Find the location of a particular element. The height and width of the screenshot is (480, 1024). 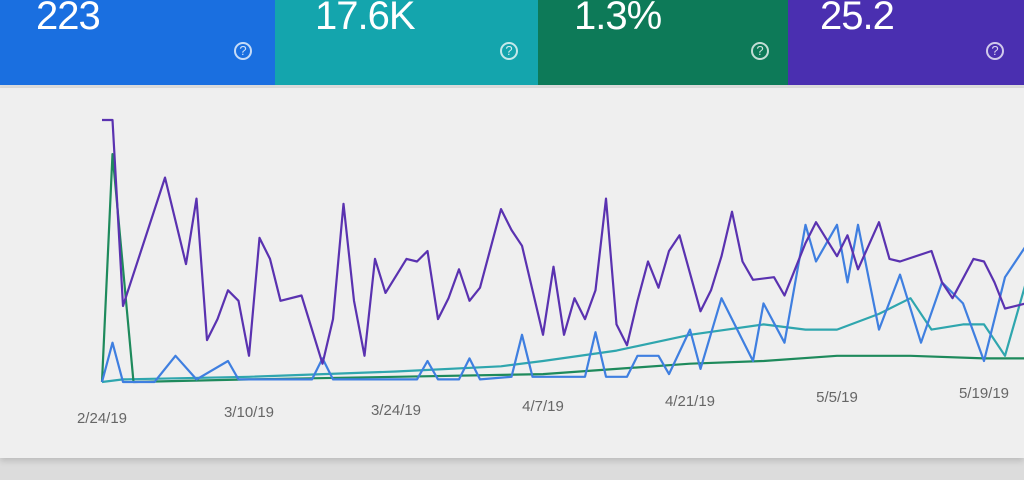

metric-value: 17.6K is located at coordinates (365, 19).